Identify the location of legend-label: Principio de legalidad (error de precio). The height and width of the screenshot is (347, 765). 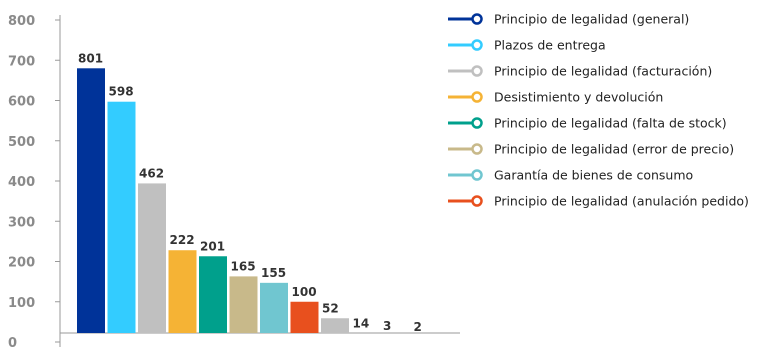
(614, 149).